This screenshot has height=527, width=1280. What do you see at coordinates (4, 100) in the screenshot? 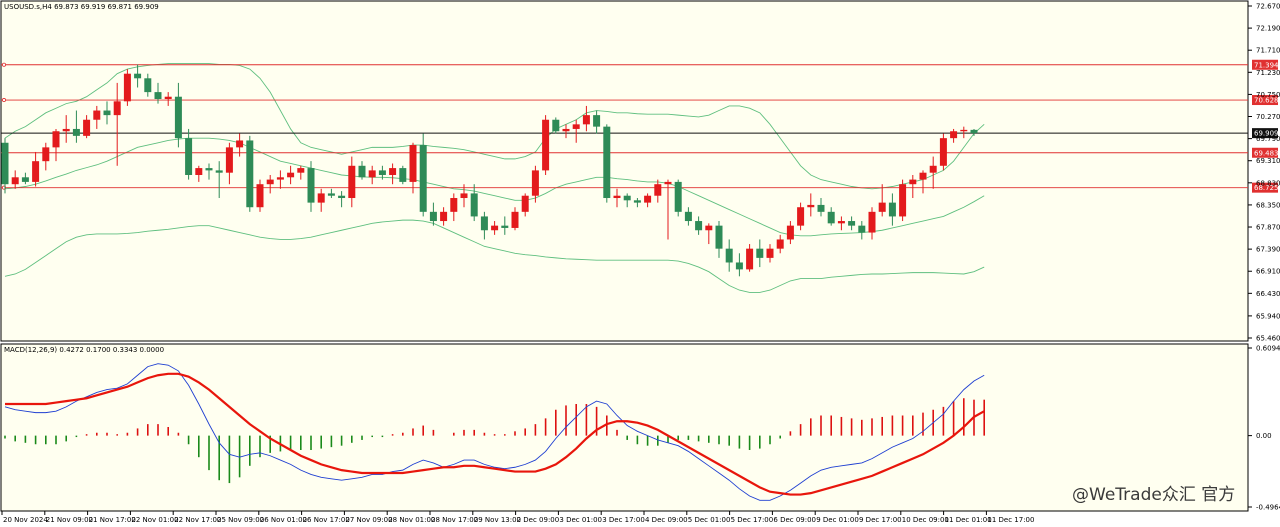
I see `level-handle` at bounding box center [4, 100].